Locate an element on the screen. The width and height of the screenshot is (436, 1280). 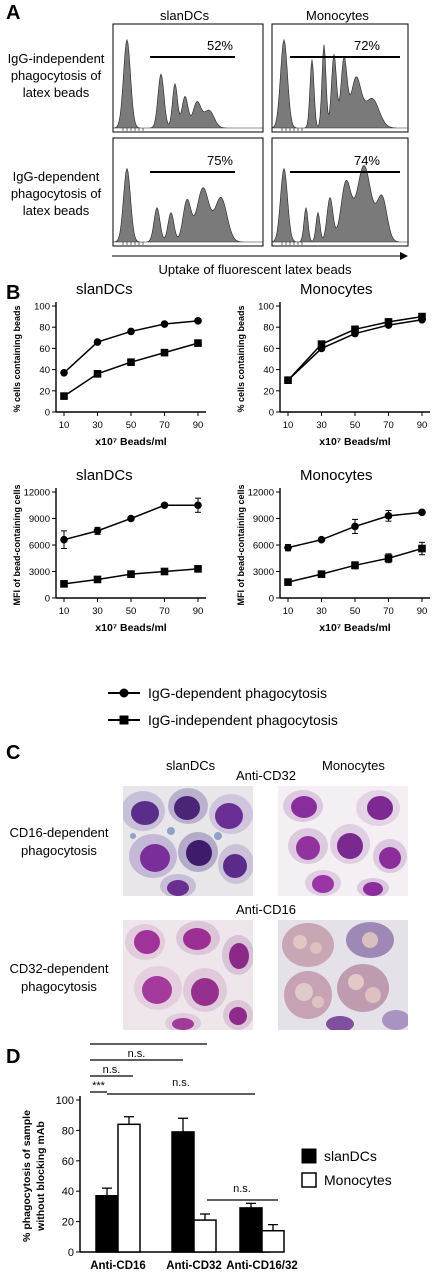
significance-label: *** is located at coordinates (149, 1042).